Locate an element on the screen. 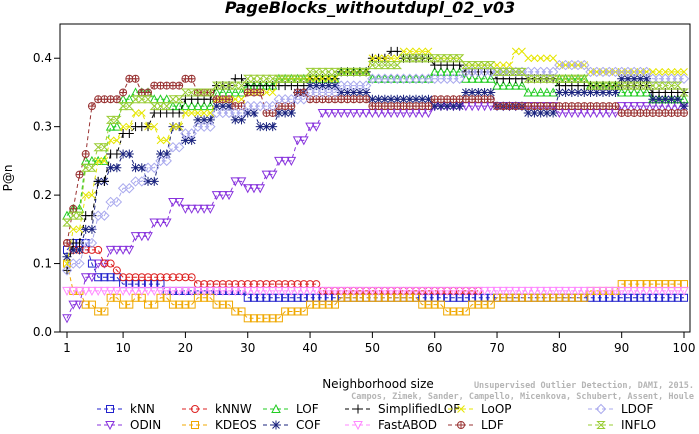 Image resolution: width=699 pixels, height=434 pixels. x-tick-label: 80 is located at coordinates (559, 348).